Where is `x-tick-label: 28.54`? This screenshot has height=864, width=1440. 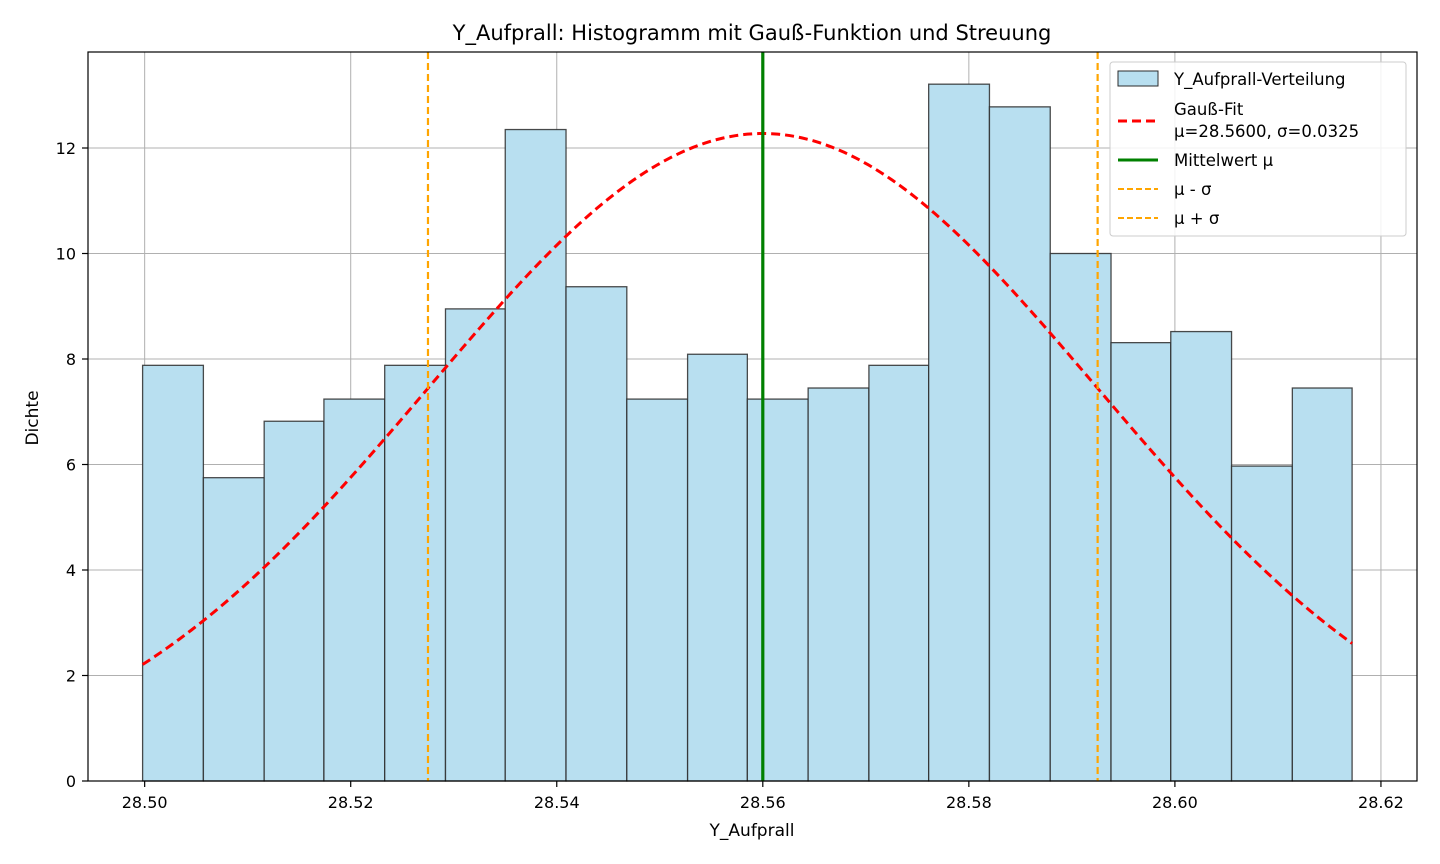 x-tick-label: 28.54 is located at coordinates (557, 802).